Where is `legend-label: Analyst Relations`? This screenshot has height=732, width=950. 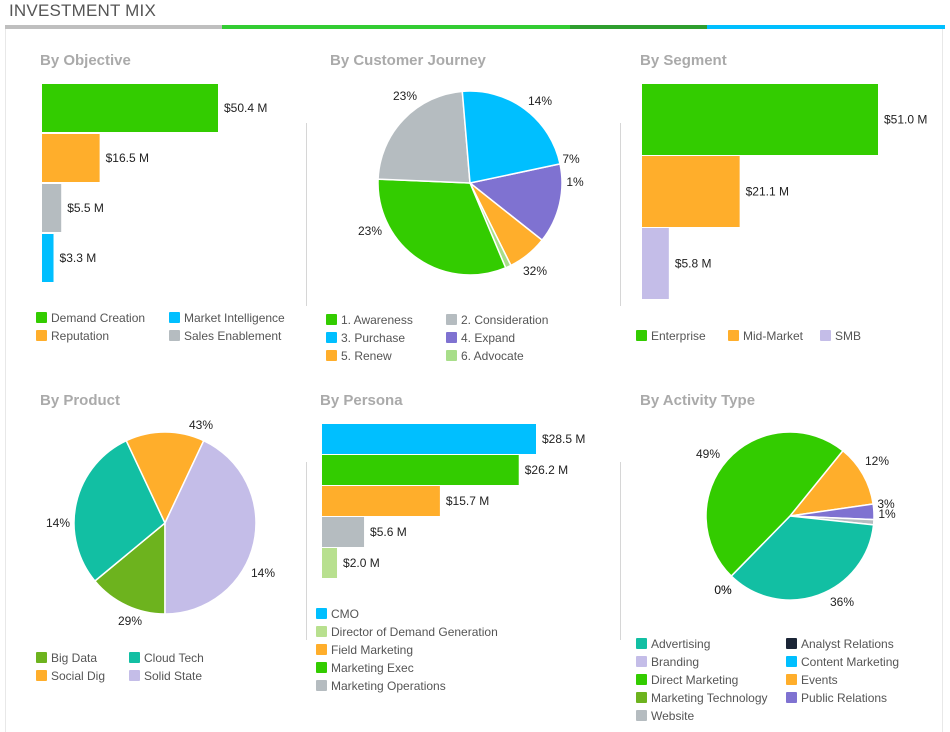 legend-label: Analyst Relations is located at coordinates (847, 644).